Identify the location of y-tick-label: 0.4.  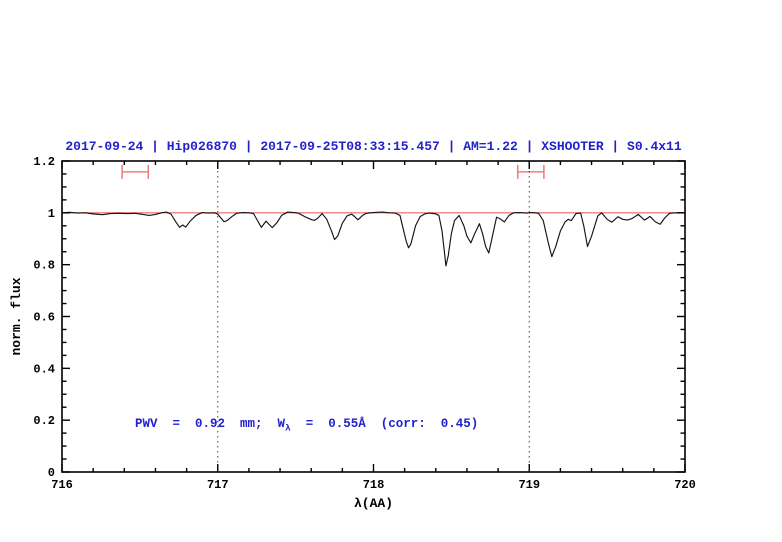
(44, 369).